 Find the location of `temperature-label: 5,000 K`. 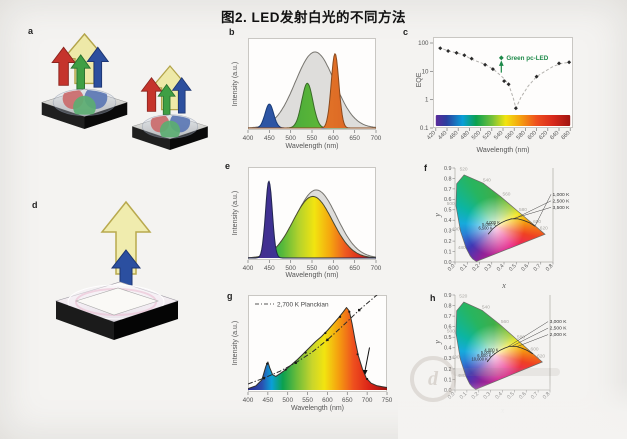

temperature-label: 5,000 K is located at coordinates (489, 224).